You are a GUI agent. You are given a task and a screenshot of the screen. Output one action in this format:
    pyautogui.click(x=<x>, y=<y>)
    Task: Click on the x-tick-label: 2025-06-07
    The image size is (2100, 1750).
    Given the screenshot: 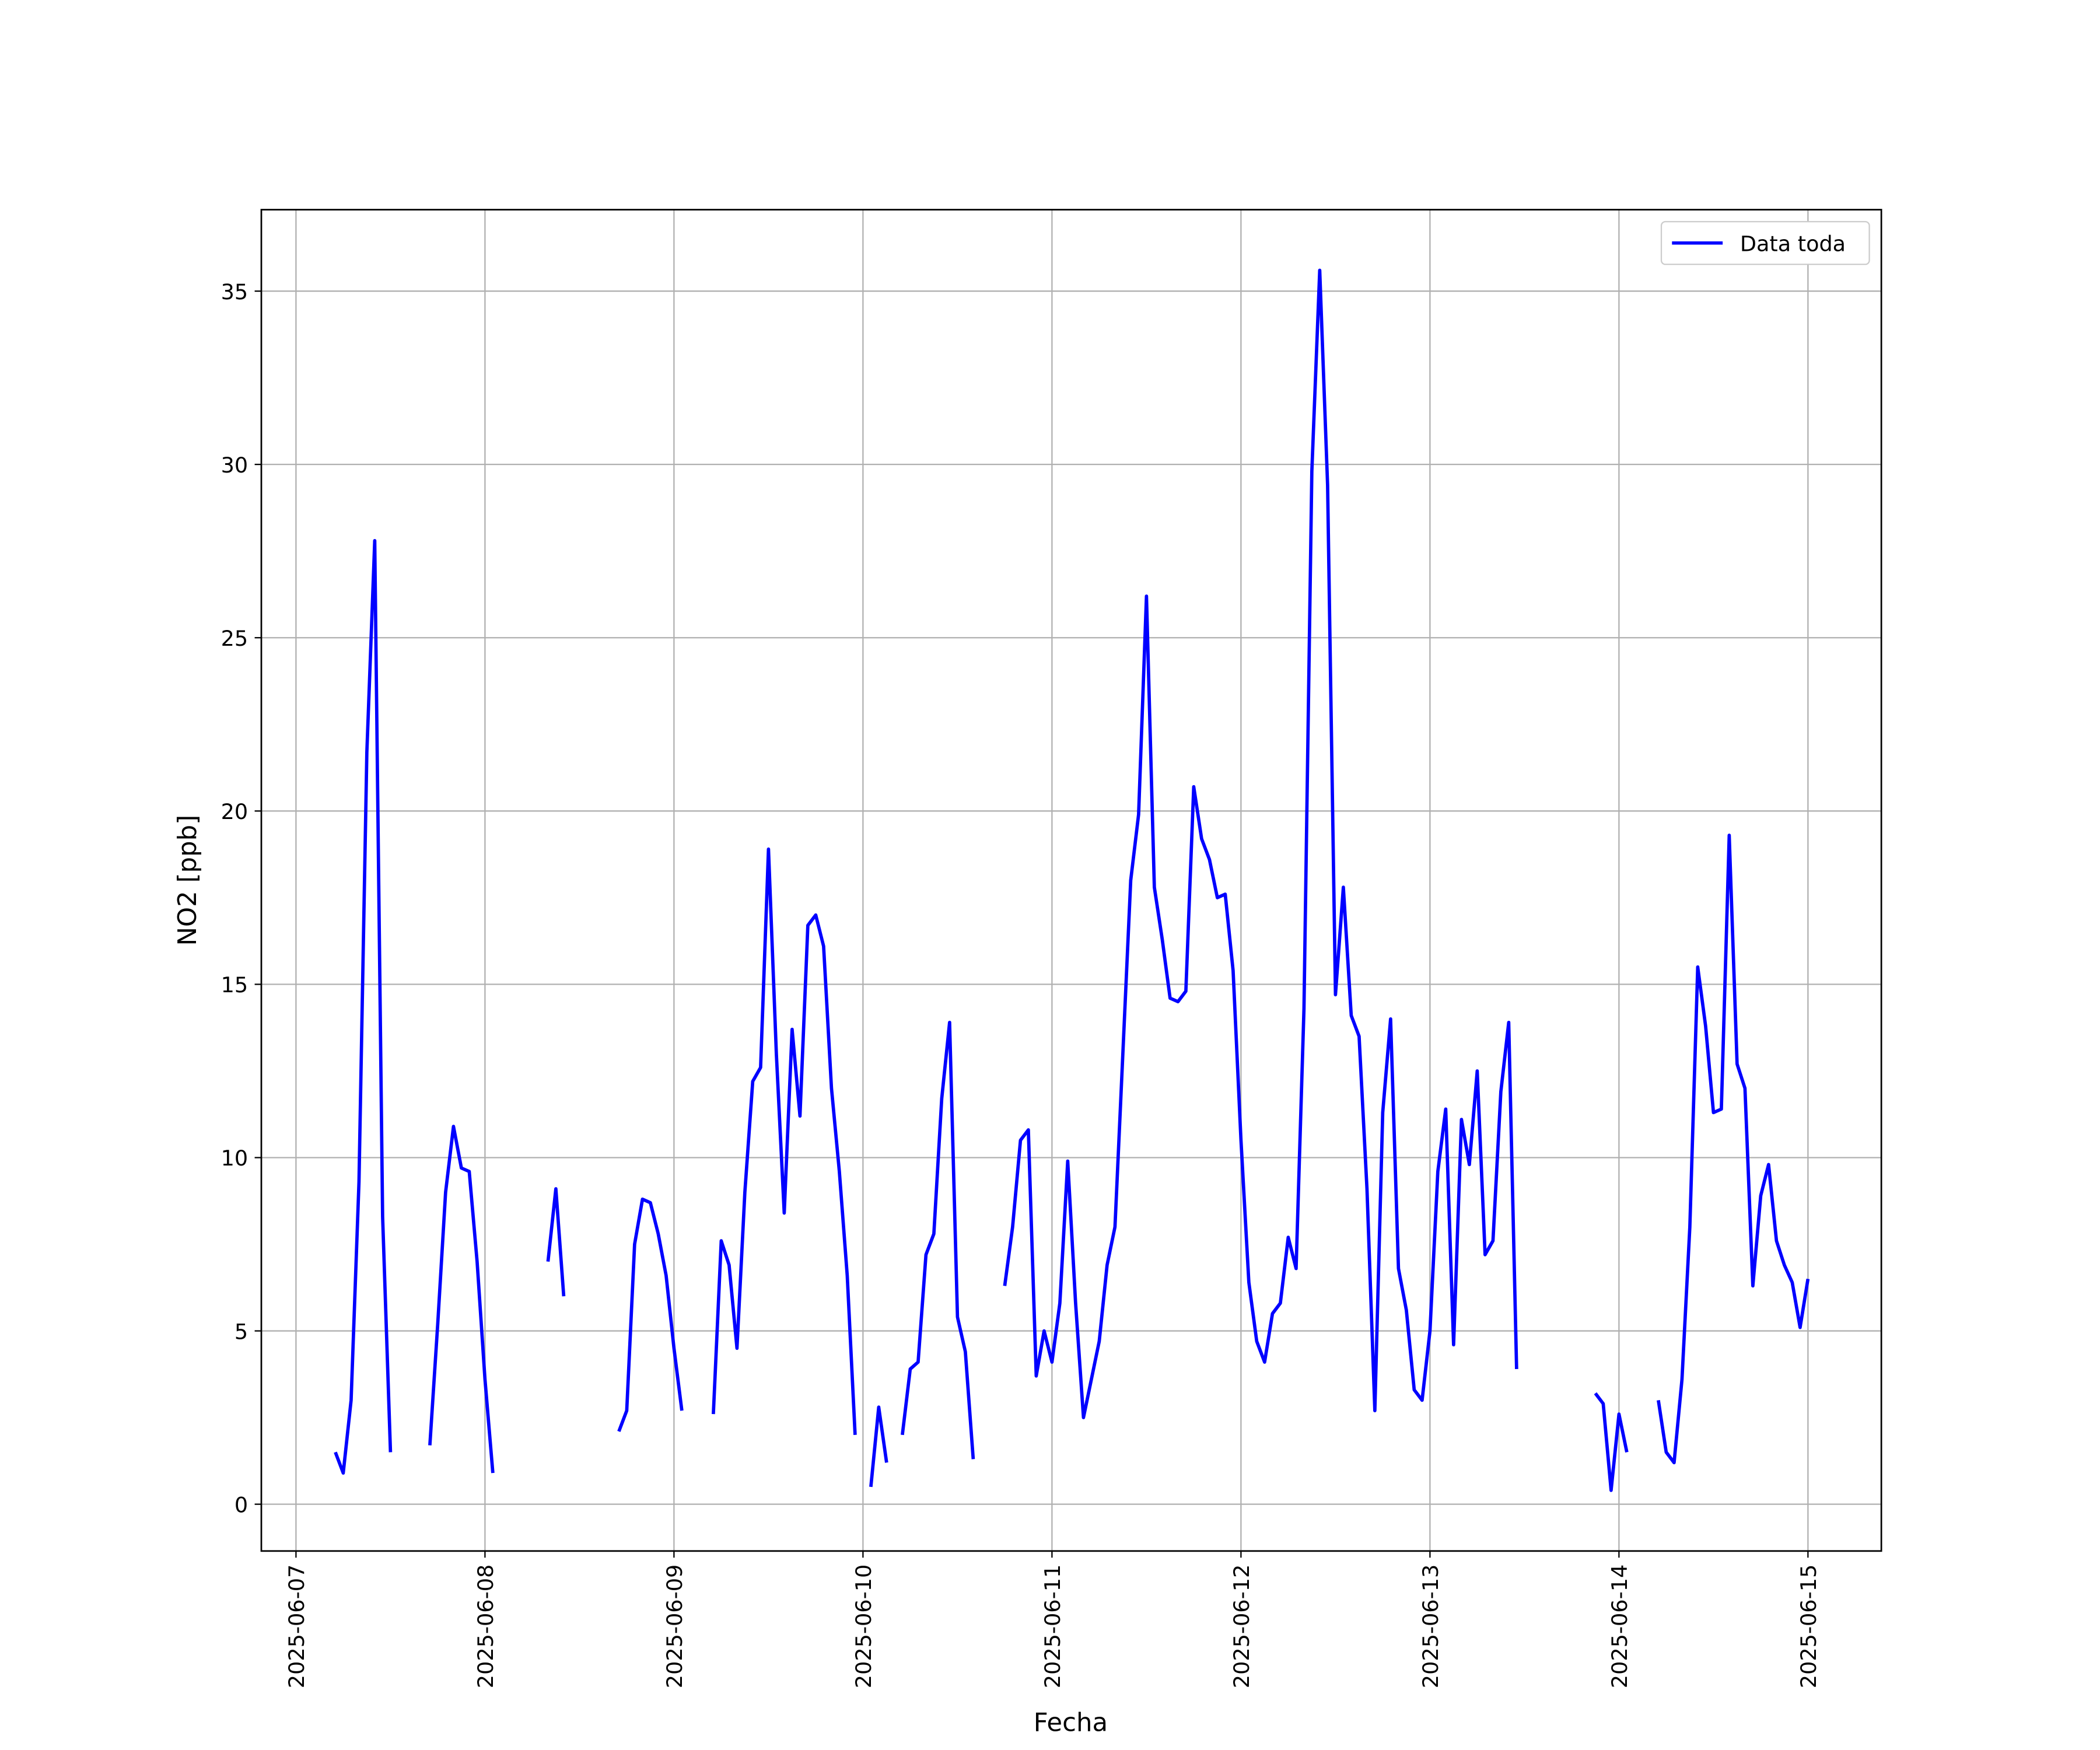 What is the action you would take?
    pyautogui.click(x=296, y=1626)
    